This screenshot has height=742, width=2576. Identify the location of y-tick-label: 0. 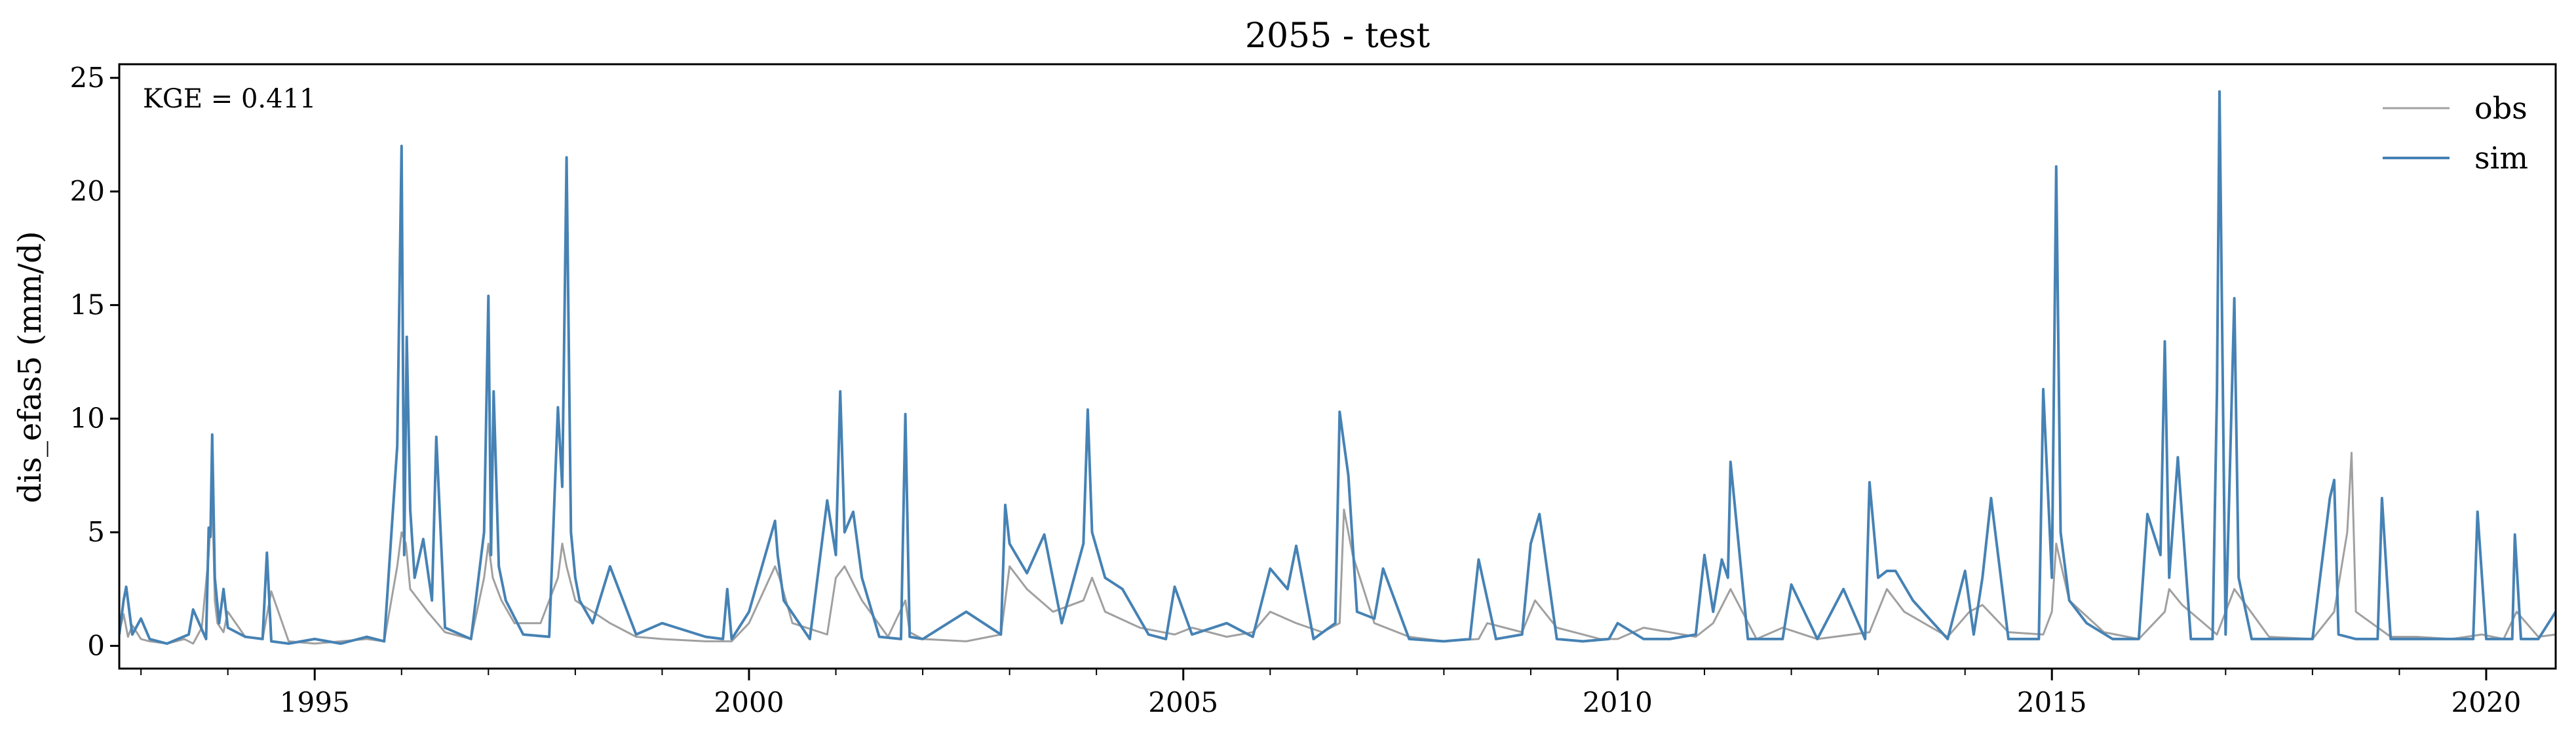
(96, 645).